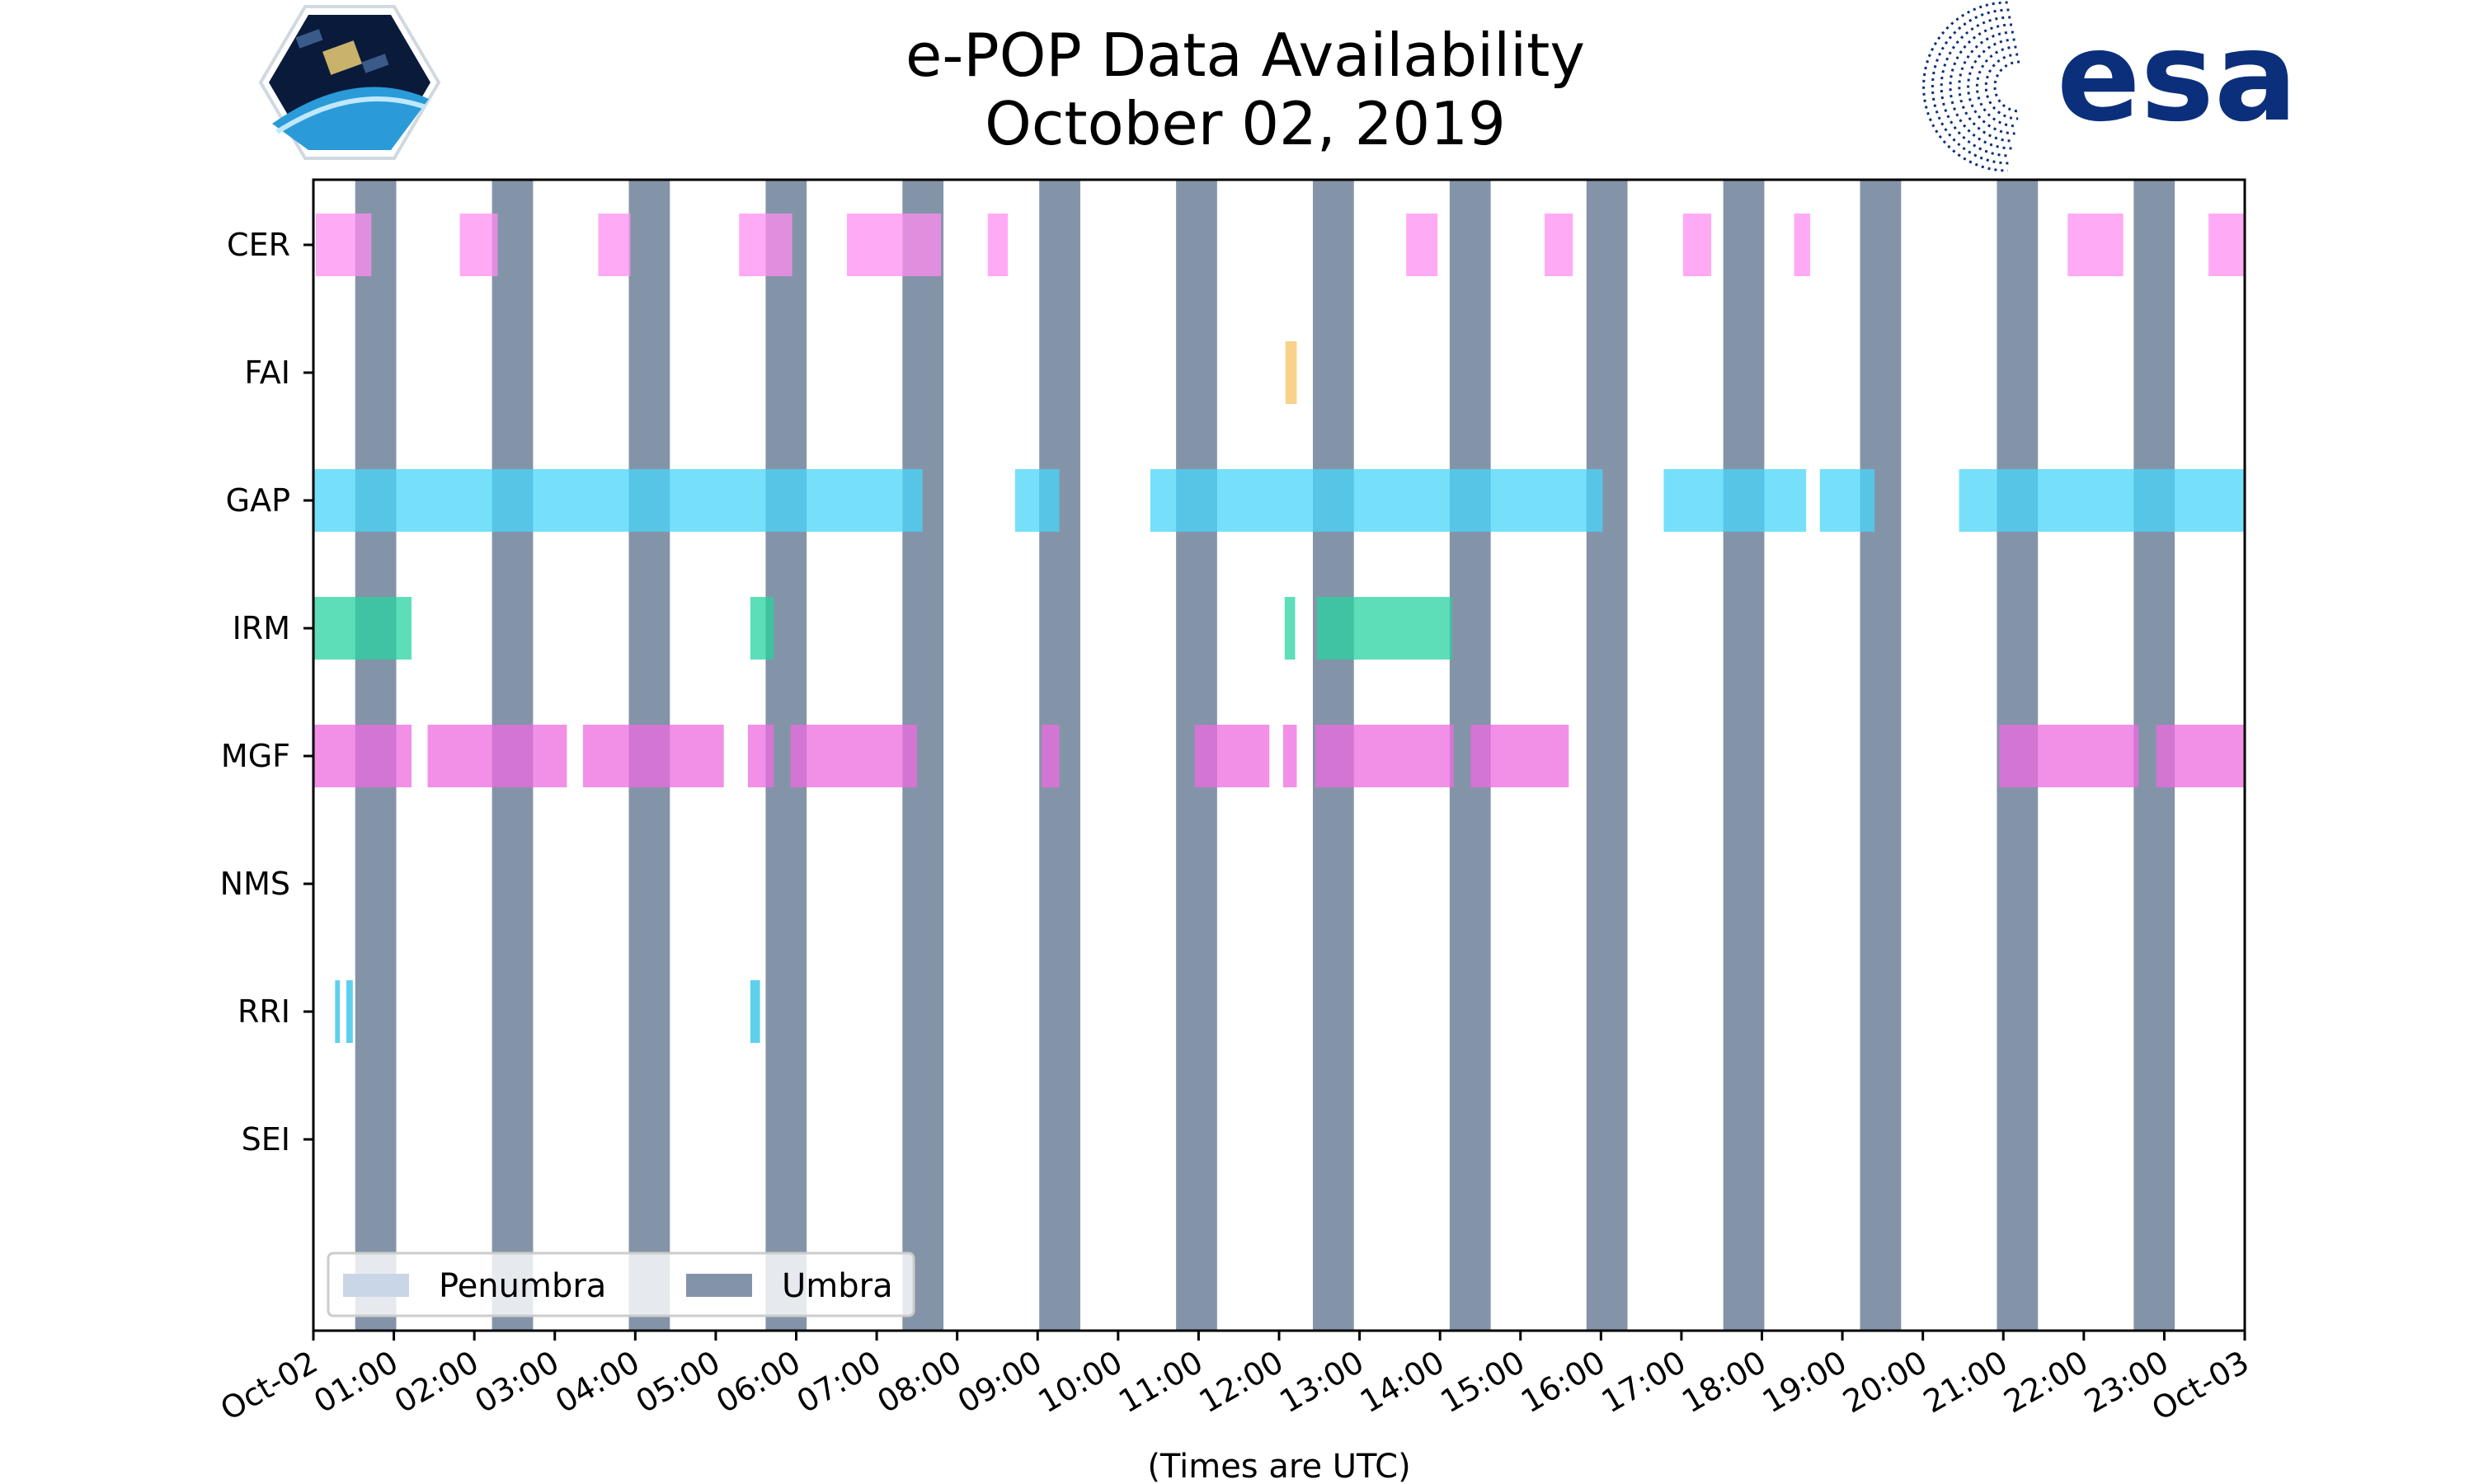 The height and width of the screenshot is (1484, 2474). Describe the element at coordinates (516, 1382) in the screenshot. I see `x-tick-label-3: 03:00` at that location.